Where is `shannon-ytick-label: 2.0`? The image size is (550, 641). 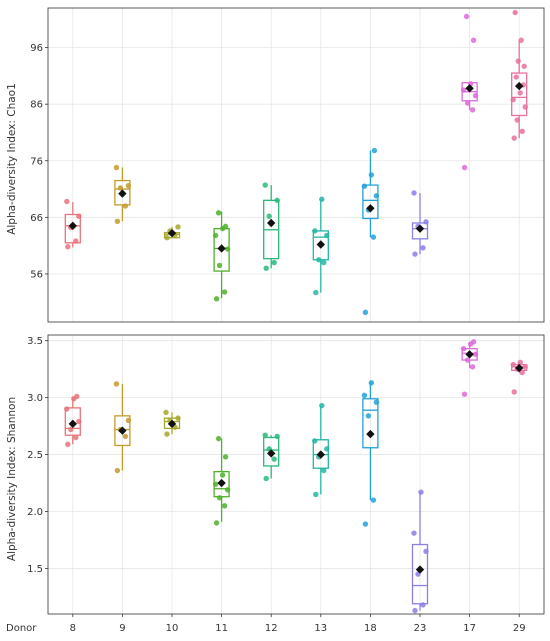 shannon-ytick-label: 2.0 is located at coordinates (35, 512).